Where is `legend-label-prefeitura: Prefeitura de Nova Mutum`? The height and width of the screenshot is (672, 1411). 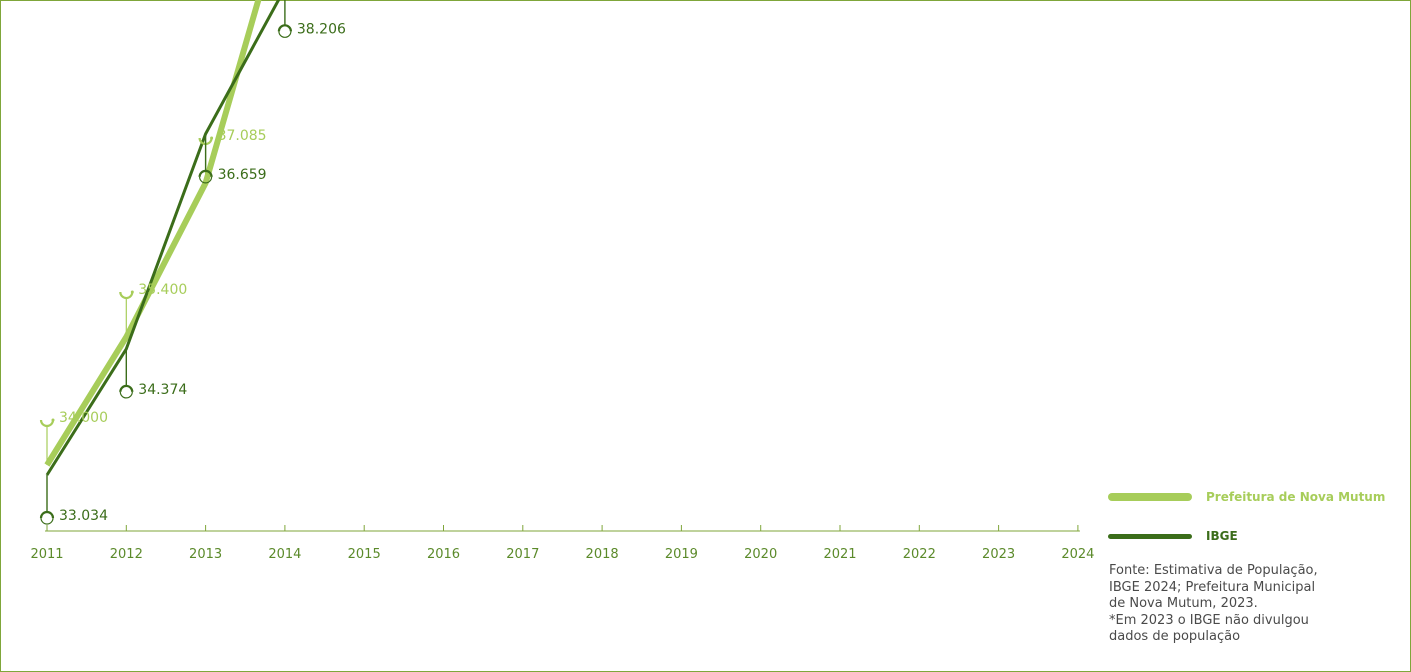 legend-label-prefeitura: Prefeitura de Nova Mutum is located at coordinates (1296, 497).